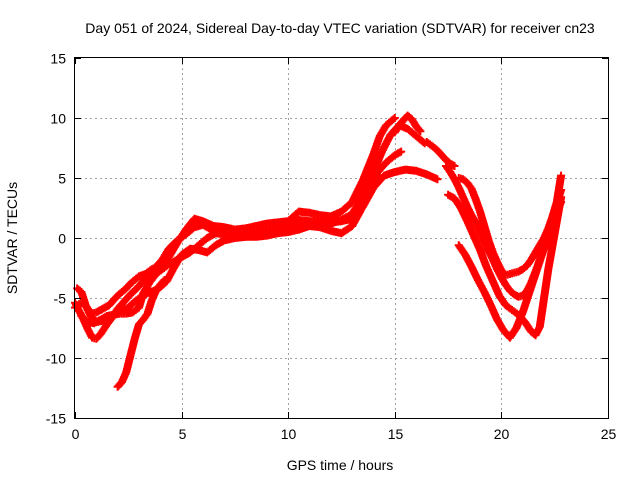 The width and height of the screenshot is (640, 480). What do you see at coordinates (56, 239) in the screenshot?
I see `y-tick-labels: -15 -10 -5 0 5 10 15` at bounding box center [56, 239].